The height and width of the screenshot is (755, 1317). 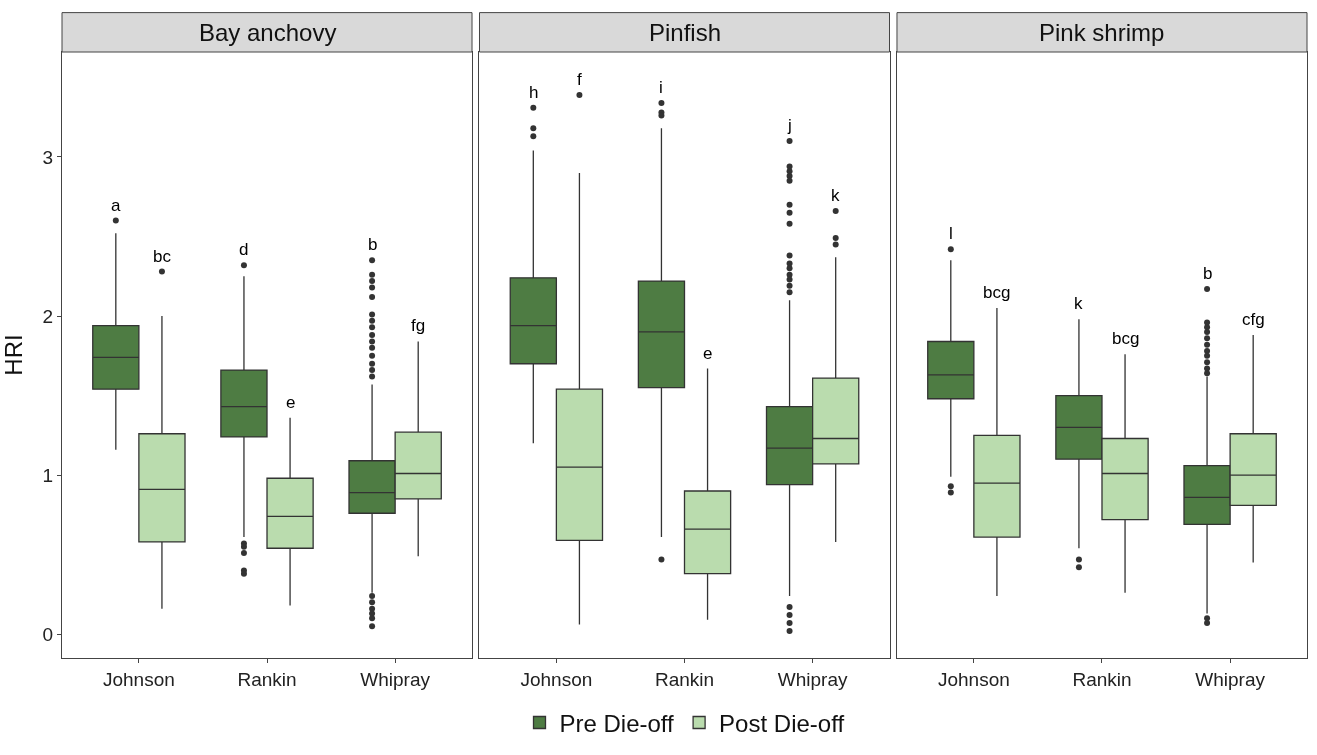 I want to click on chart-title: Pink shrimp, so click(x=1102, y=32).